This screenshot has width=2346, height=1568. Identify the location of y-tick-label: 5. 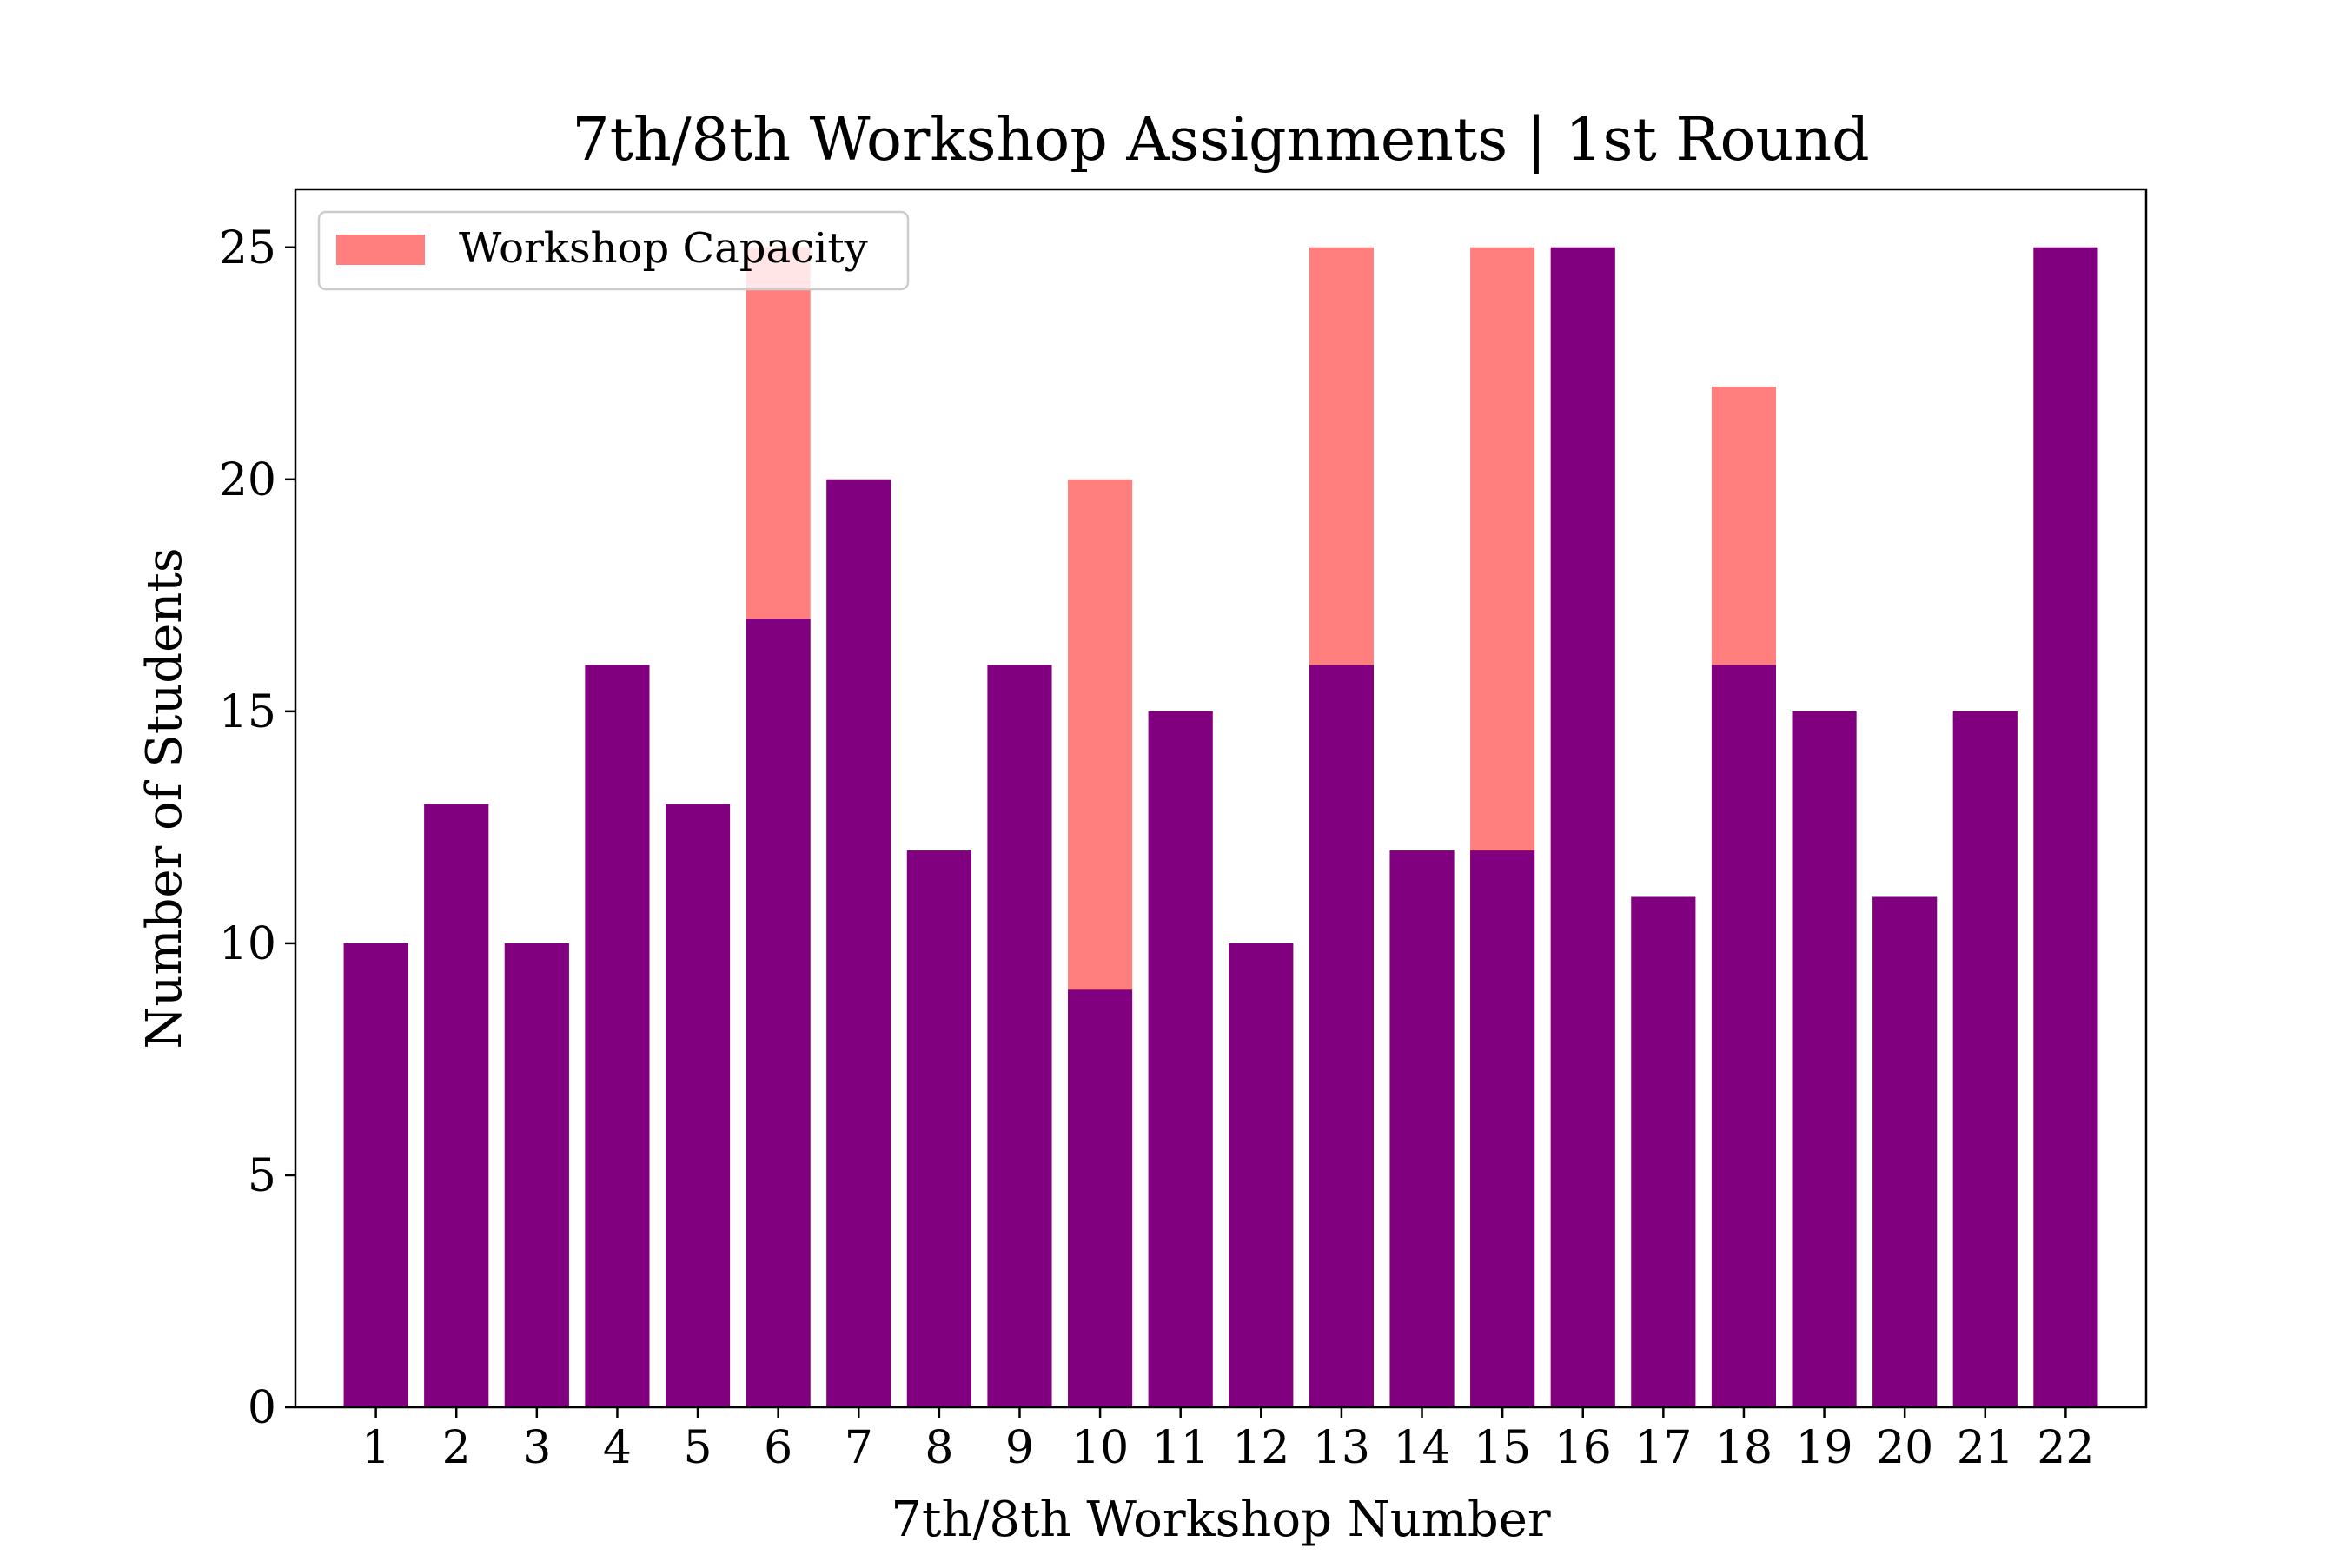
(262, 1176).